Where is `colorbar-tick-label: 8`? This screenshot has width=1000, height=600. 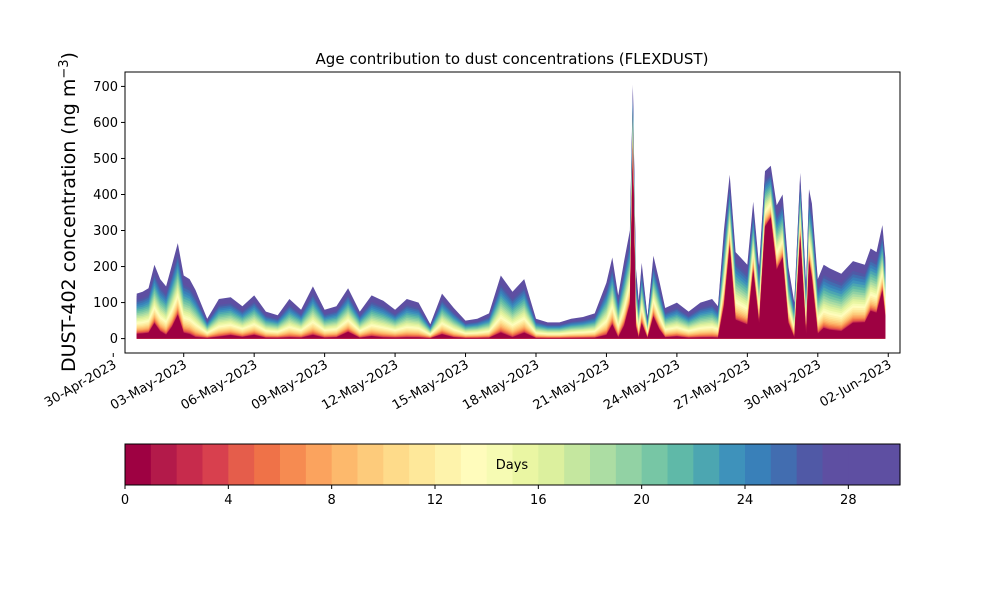
colorbar-tick-label: 8 is located at coordinates (332, 500).